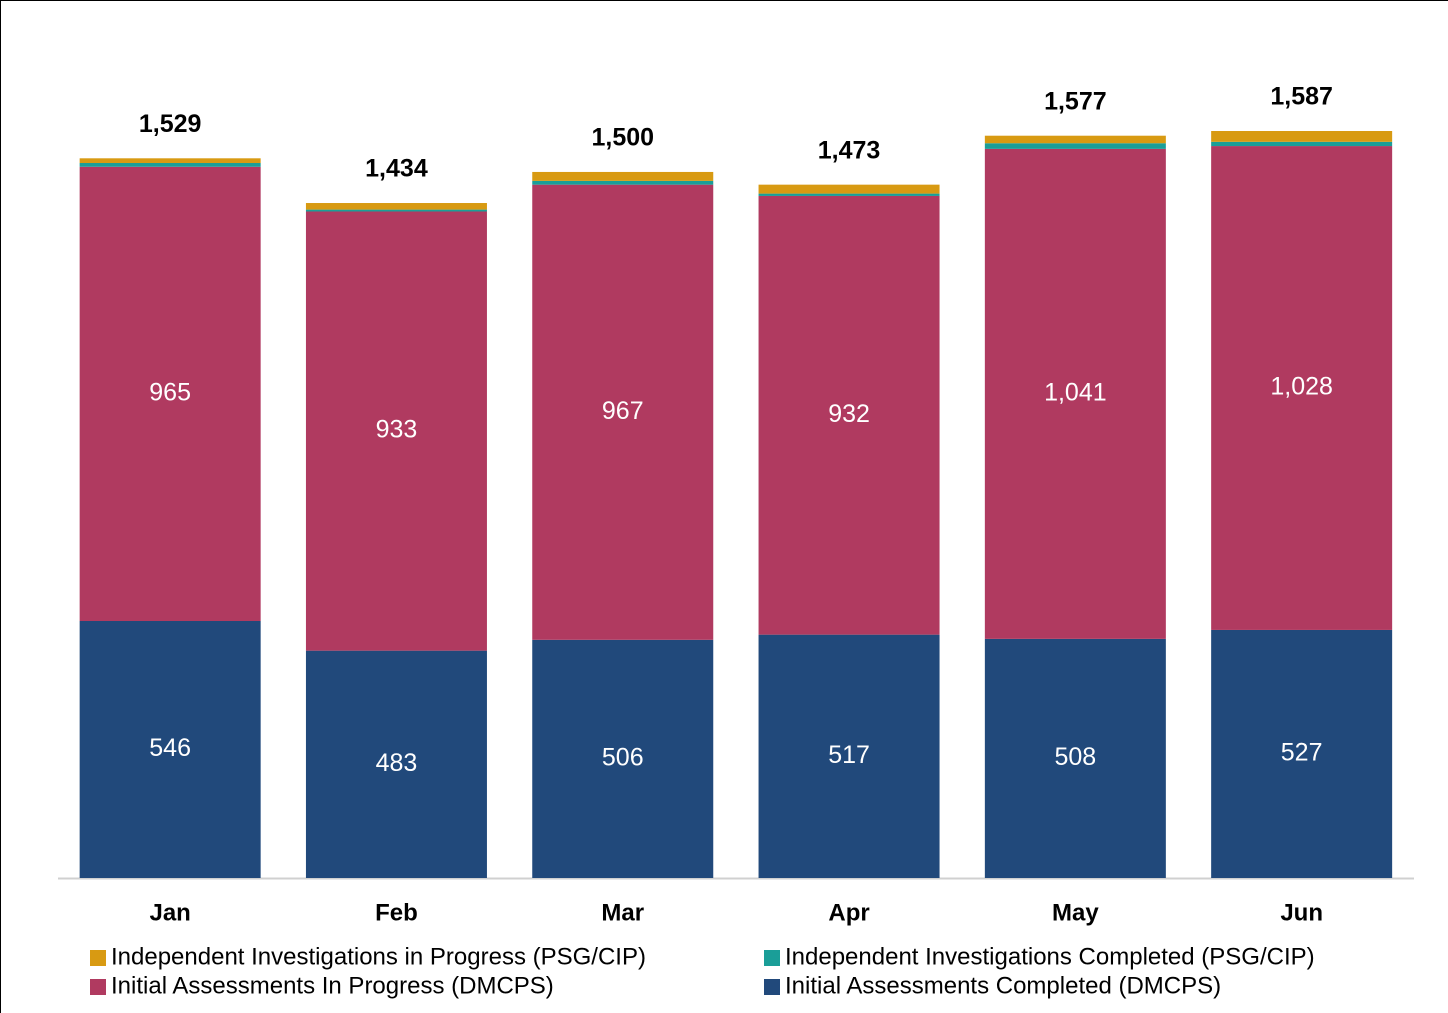 The width and height of the screenshot is (1448, 1013). Describe the element at coordinates (396, 912) in the screenshot. I see `x-tick-label: Feb` at that location.